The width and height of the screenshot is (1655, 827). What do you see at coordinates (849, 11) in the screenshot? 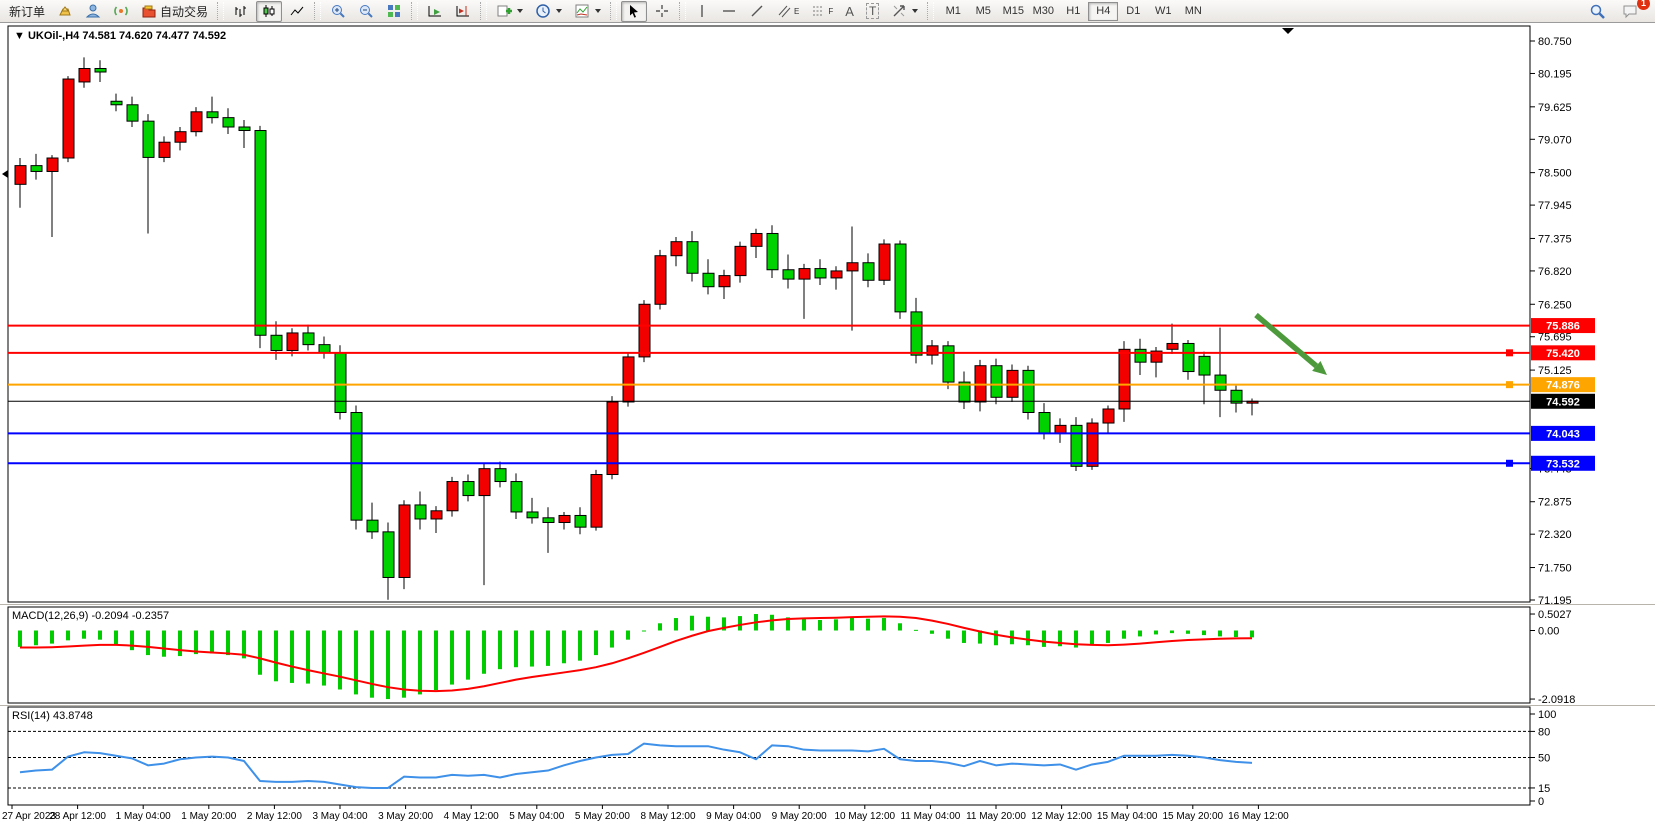
I see `text-tool: A` at bounding box center [849, 11].